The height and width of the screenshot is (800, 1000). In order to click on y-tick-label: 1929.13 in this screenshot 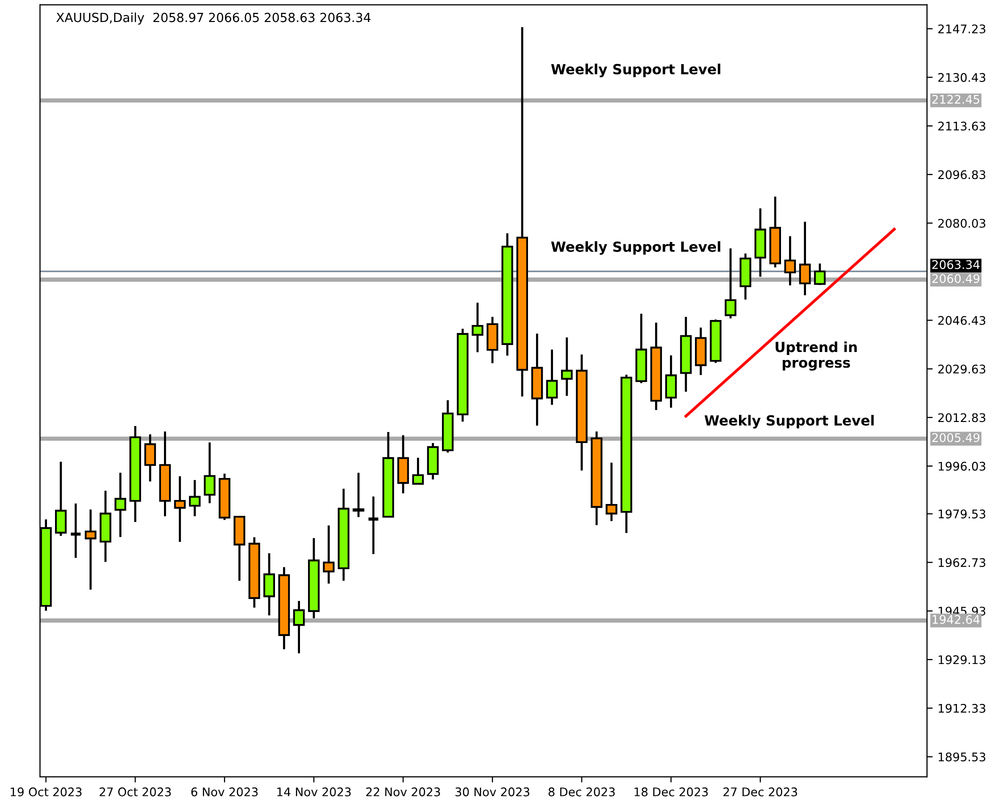, I will do `click(962, 659)`.